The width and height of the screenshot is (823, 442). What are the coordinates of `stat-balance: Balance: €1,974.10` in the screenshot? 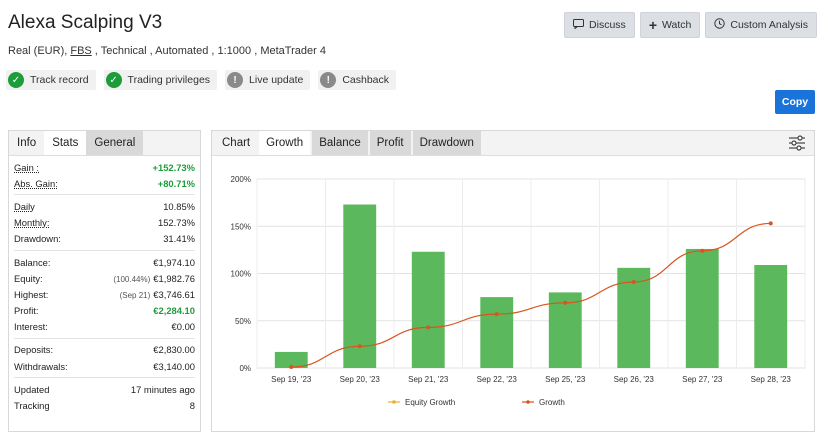 It's located at (104, 262).